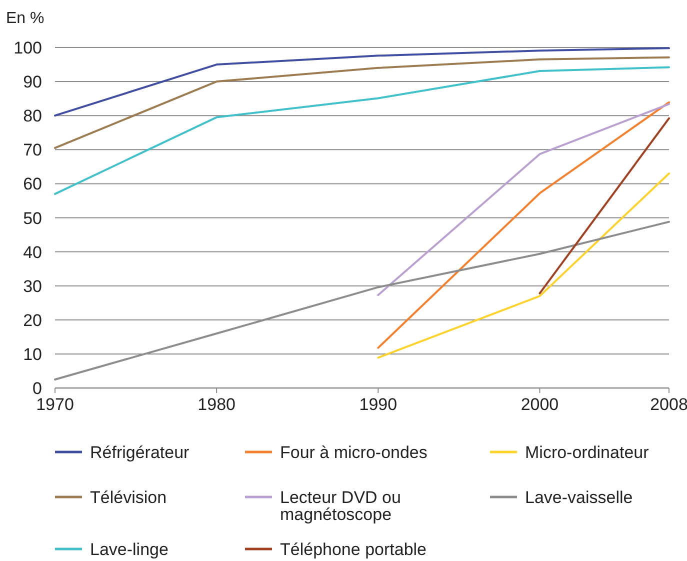 Image resolution: width=687 pixels, height=561 pixels. I want to click on legend-label: Lave-vaisselle, so click(579, 497).